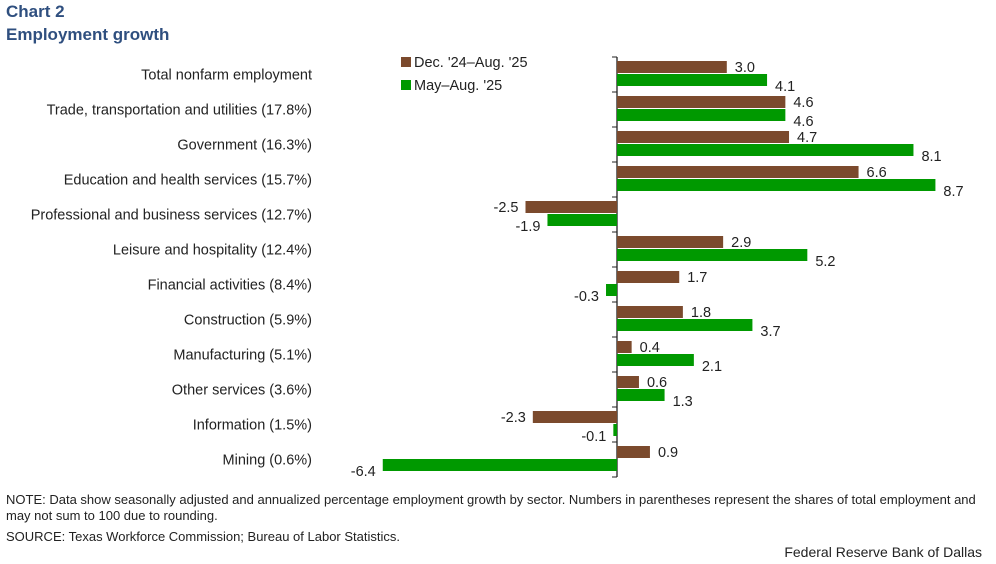 This screenshot has width=996, height=564. Describe the element at coordinates (683, 402) in the screenshot. I see `data-label: 1.3` at that location.